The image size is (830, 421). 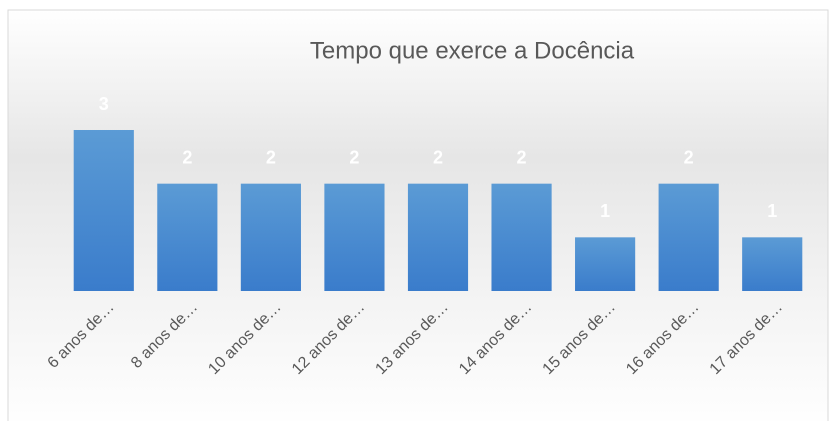 I want to click on chart-title: Tempo que exerce a Docência, so click(x=472, y=50).